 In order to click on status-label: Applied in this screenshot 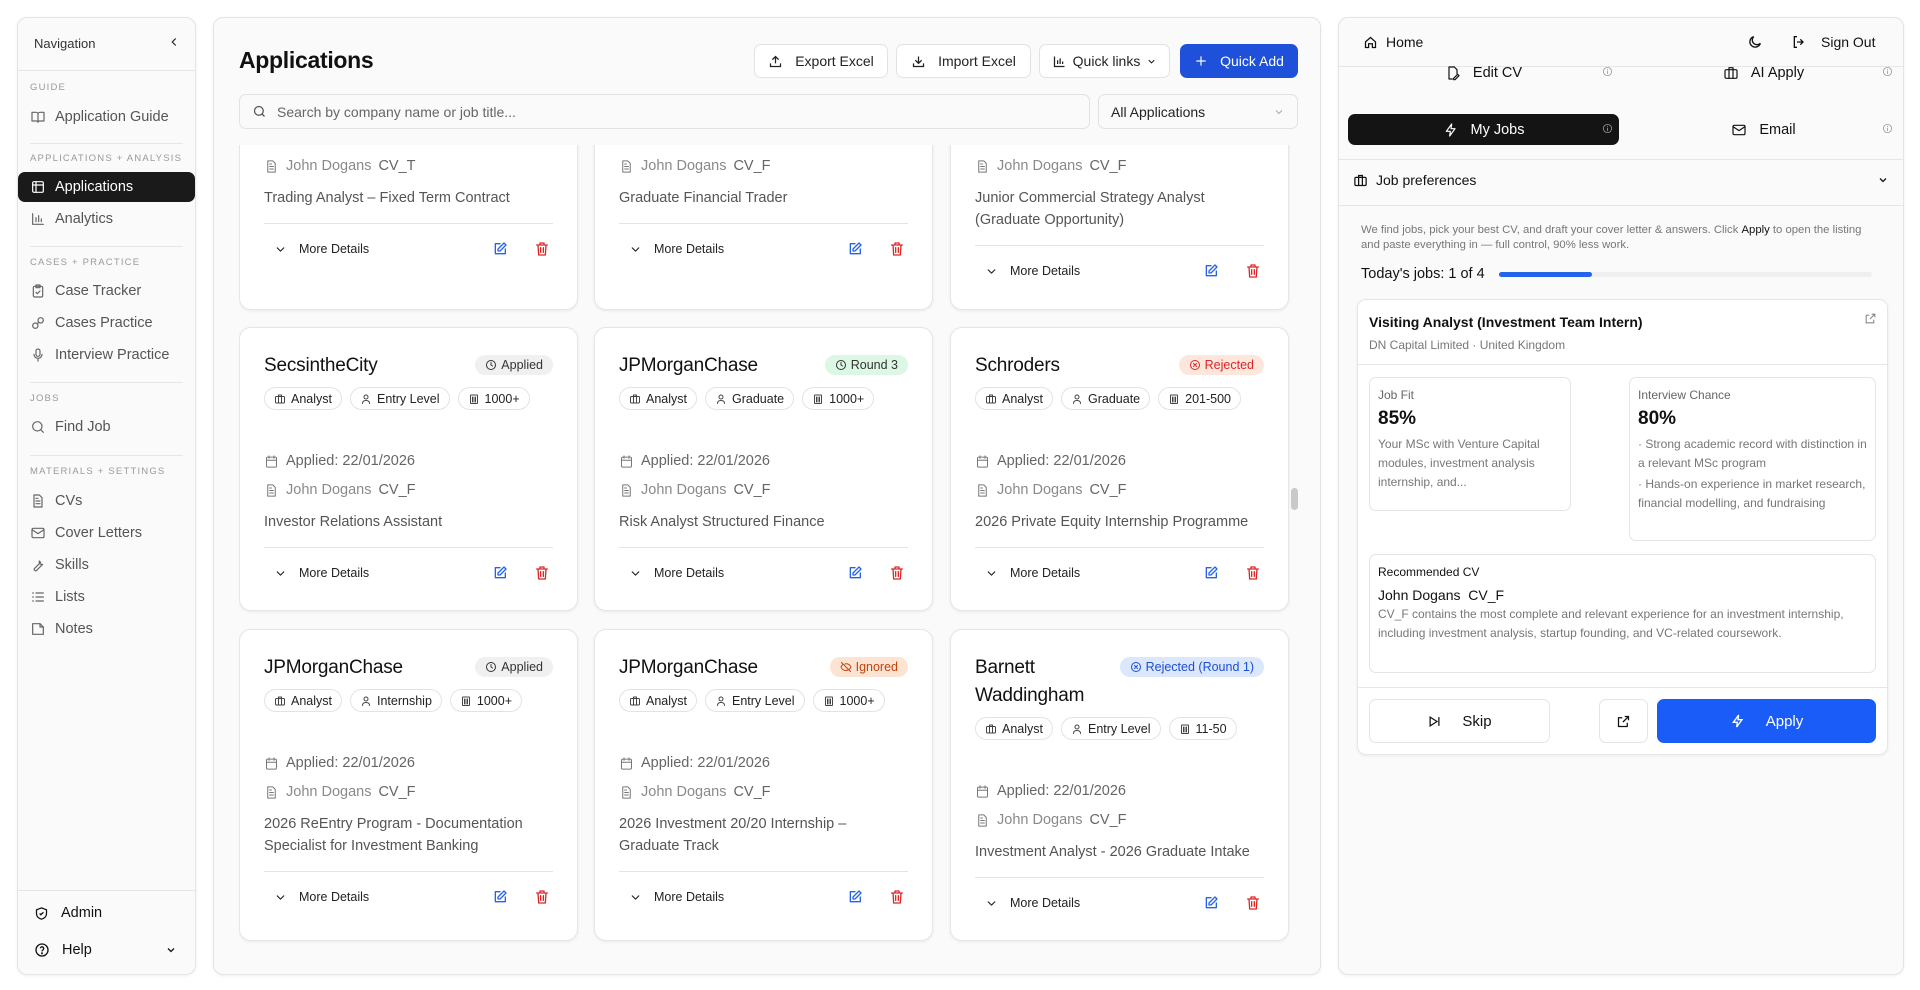, I will do `click(522, 365)`.